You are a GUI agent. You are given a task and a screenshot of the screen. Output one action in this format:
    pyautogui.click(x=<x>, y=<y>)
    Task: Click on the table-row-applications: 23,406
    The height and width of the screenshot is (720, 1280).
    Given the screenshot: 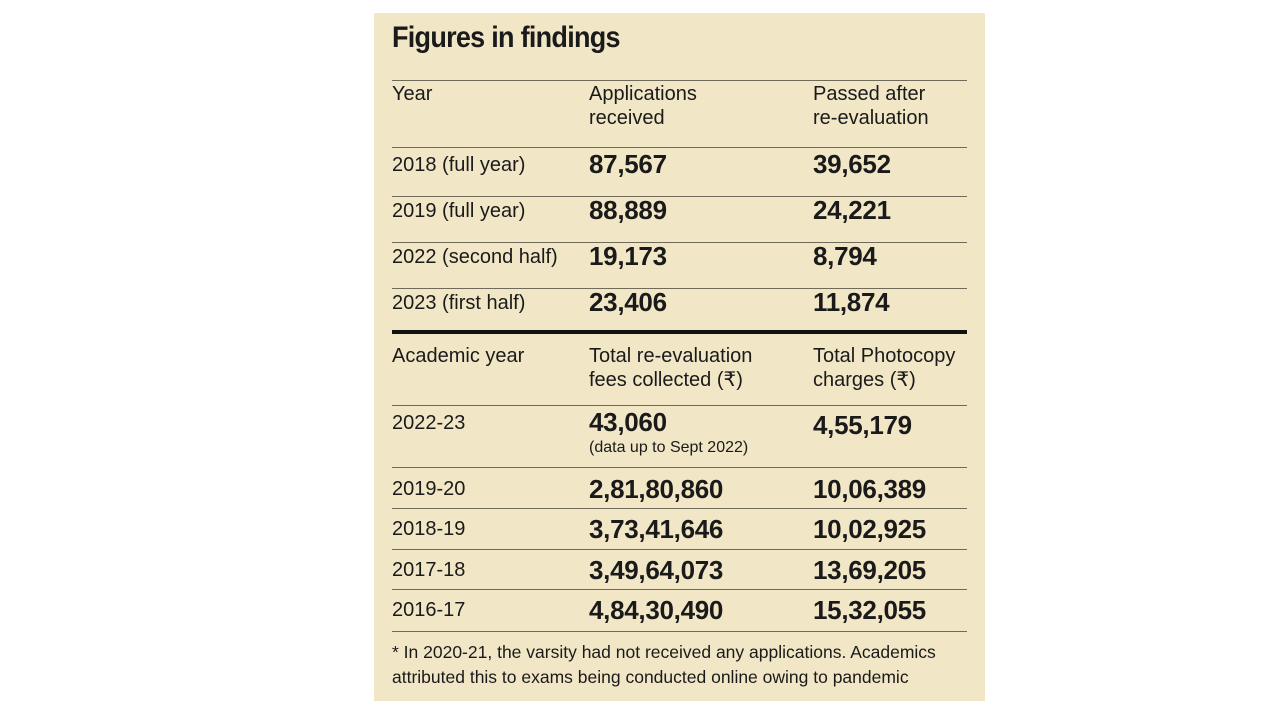 What is the action you would take?
    pyautogui.click(x=628, y=302)
    